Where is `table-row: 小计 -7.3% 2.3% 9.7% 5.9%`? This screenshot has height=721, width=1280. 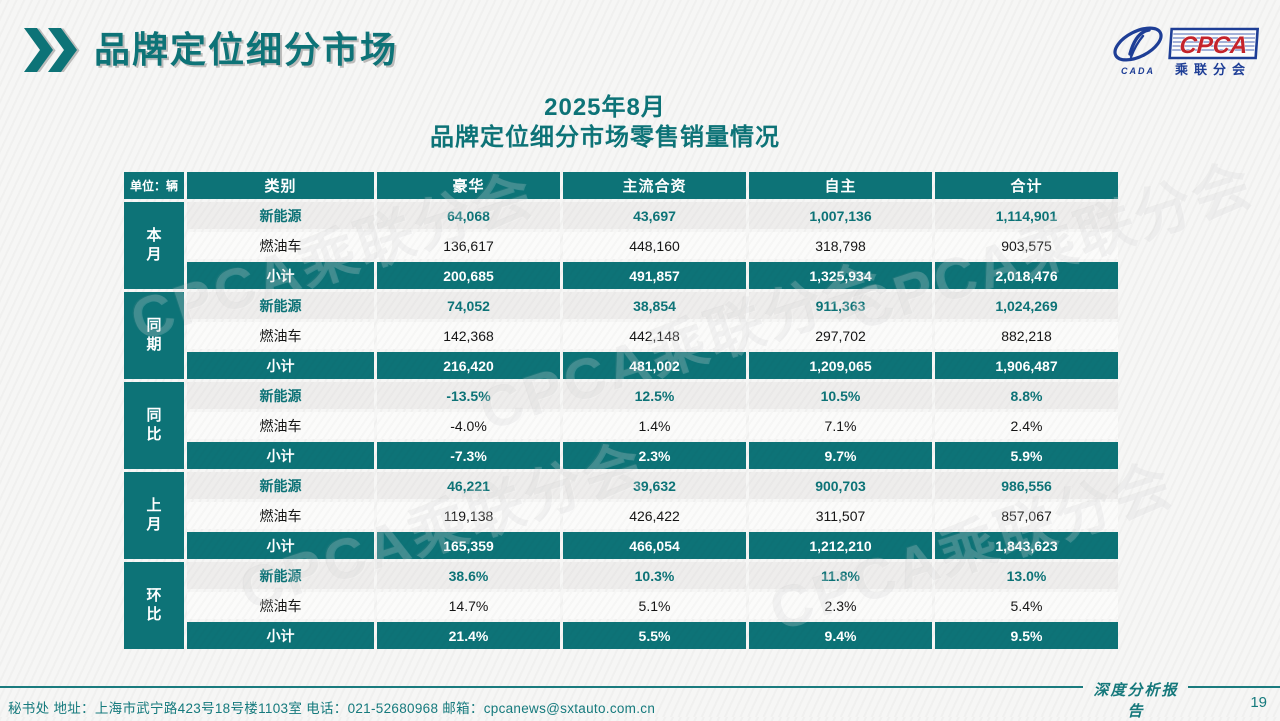
table-row: 小计 -7.3% 2.3% 9.7% 5.9% is located at coordinates (621, 455).